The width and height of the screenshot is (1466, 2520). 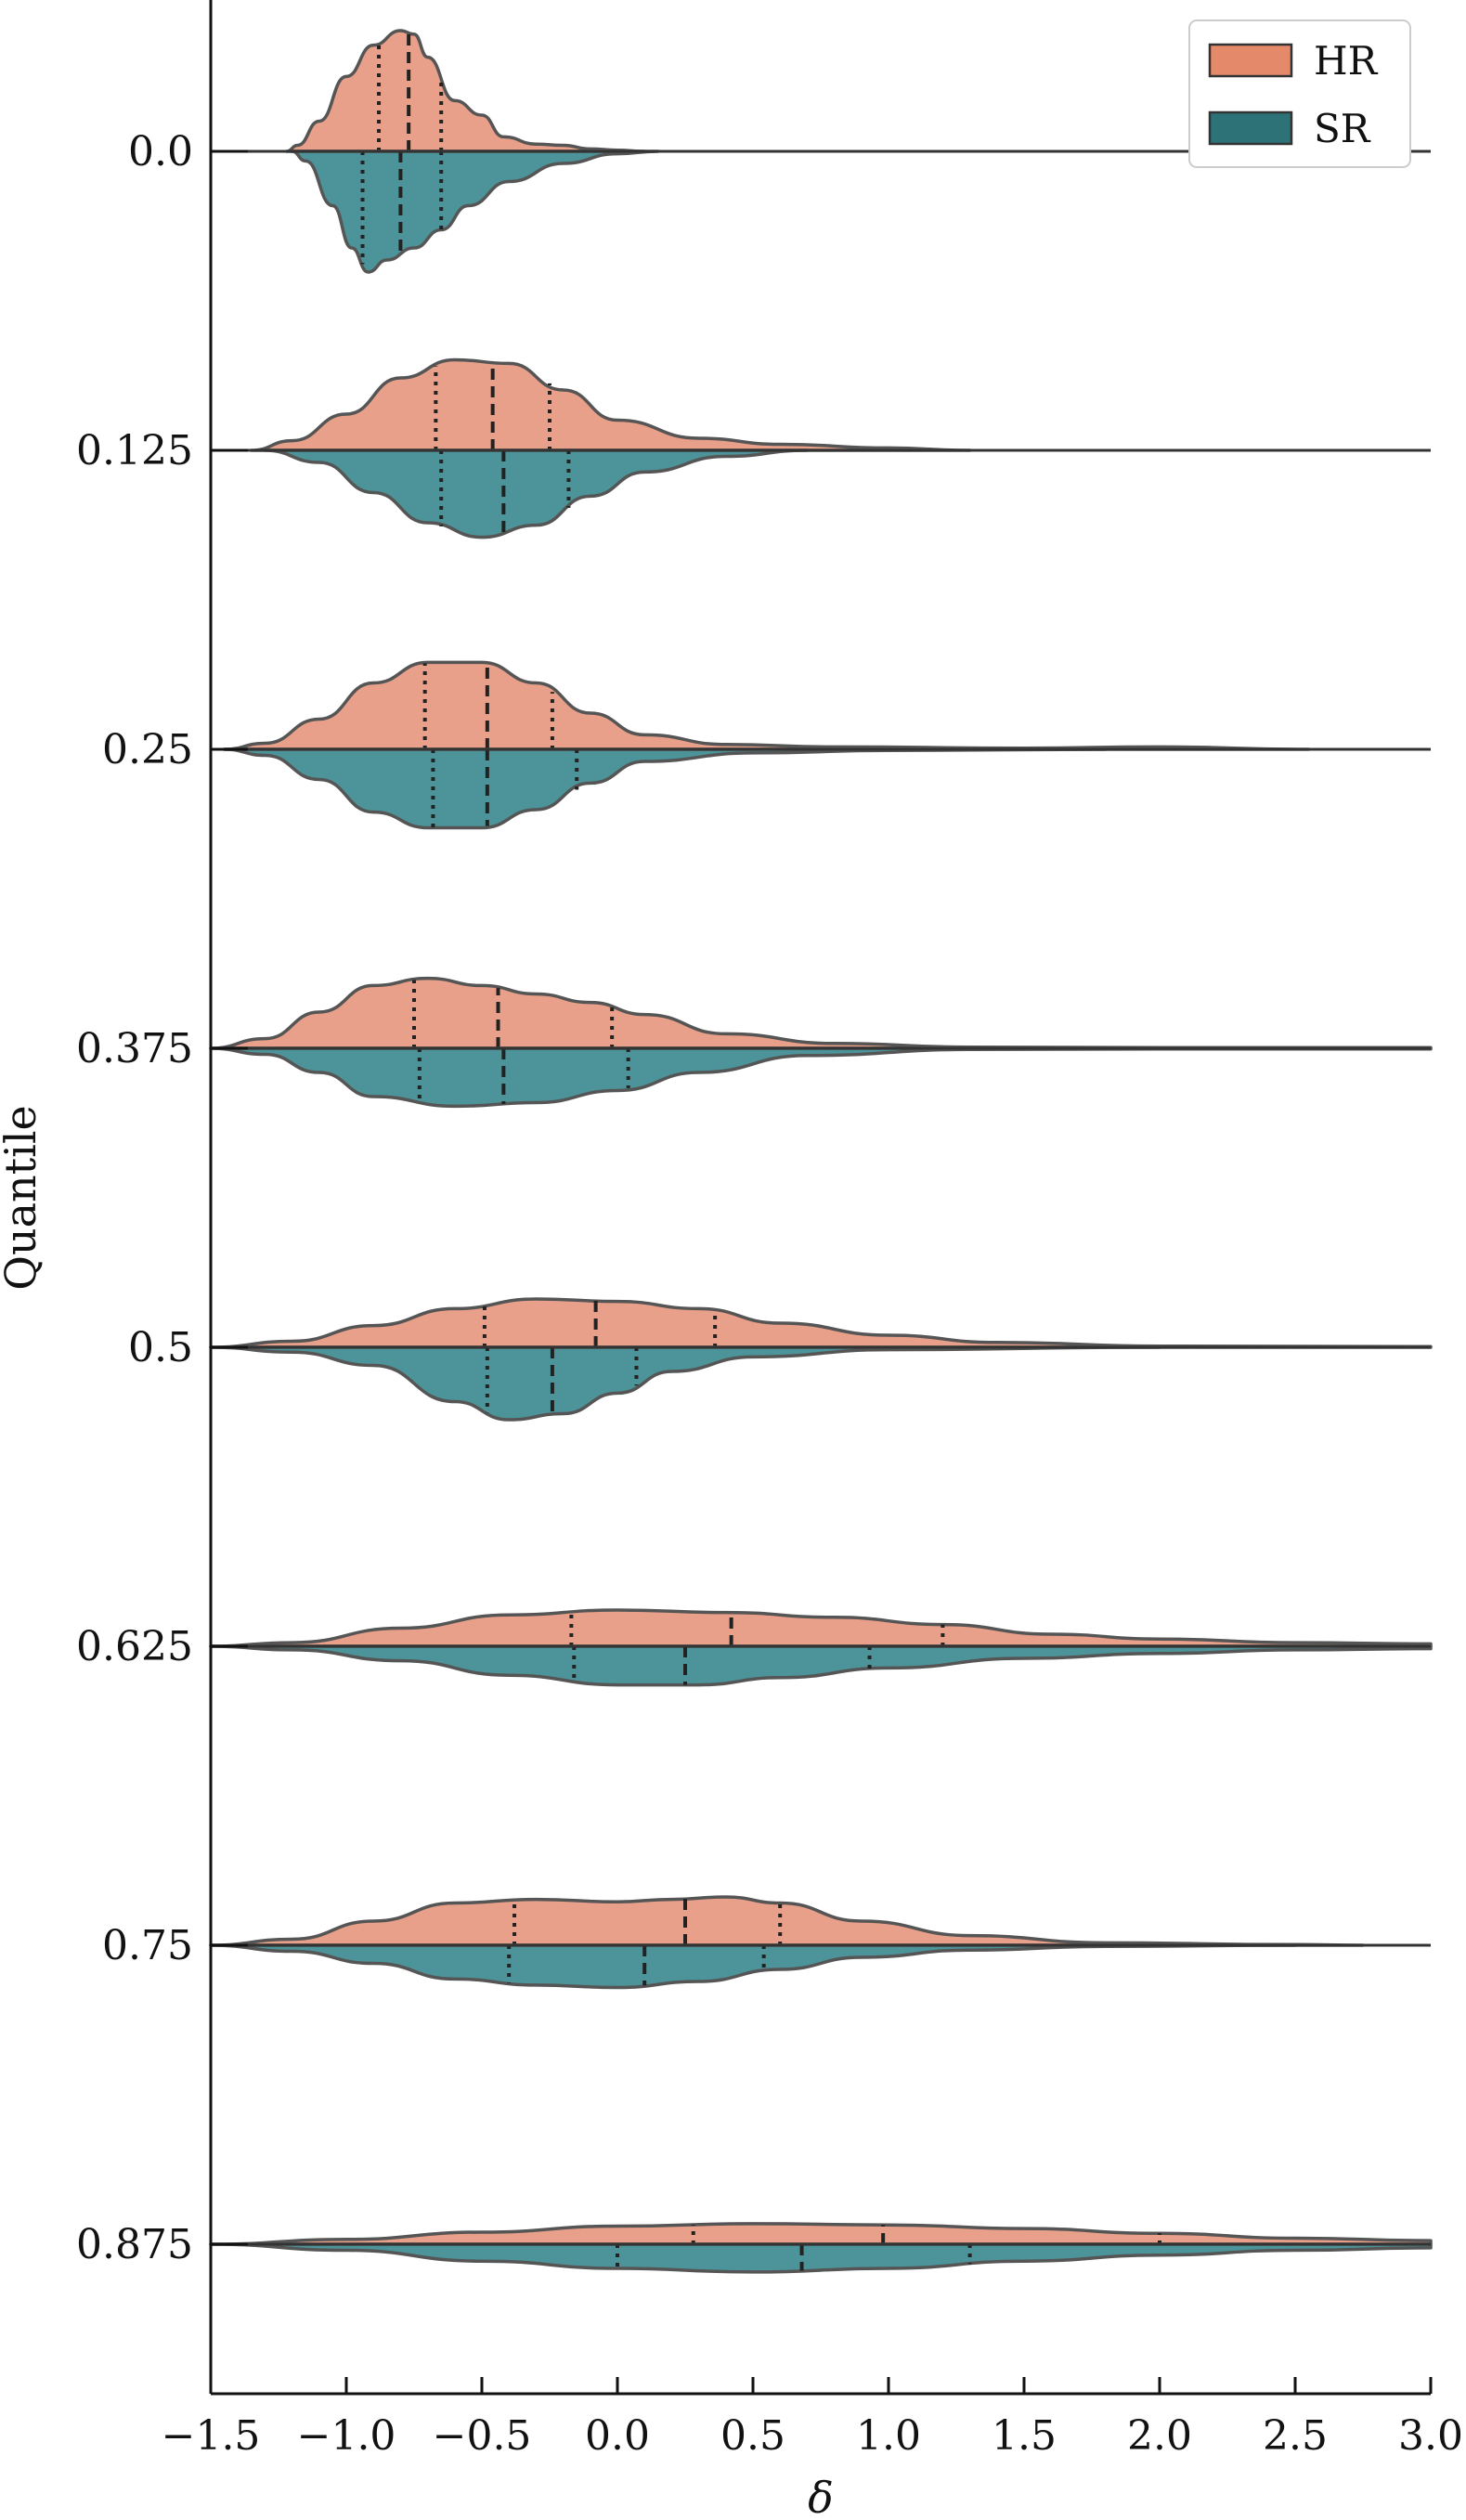 What do you see at coordinates (1295, 2436) in the screenshot?
I see `x-tick-label: 2.5` at bounding box center [1295, 2436].